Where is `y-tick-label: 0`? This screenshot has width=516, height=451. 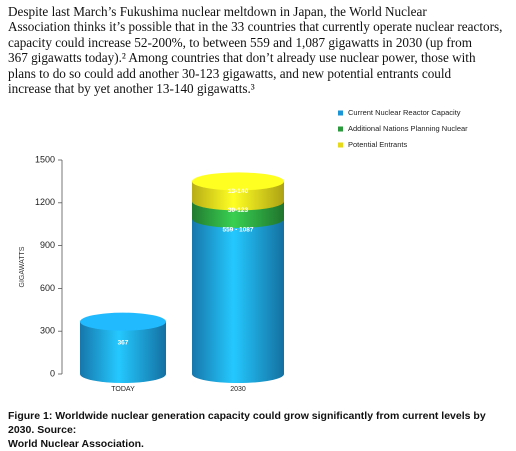 y-tick-label: 0 is located at coordinates (52, 373).